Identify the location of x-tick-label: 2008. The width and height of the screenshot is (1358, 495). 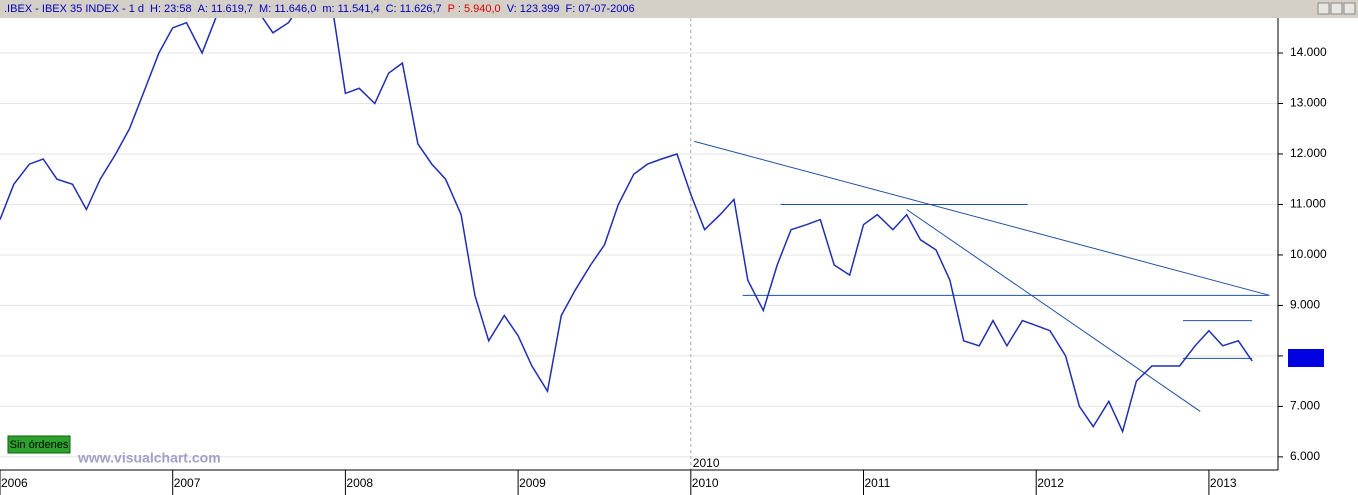
(359, 483).